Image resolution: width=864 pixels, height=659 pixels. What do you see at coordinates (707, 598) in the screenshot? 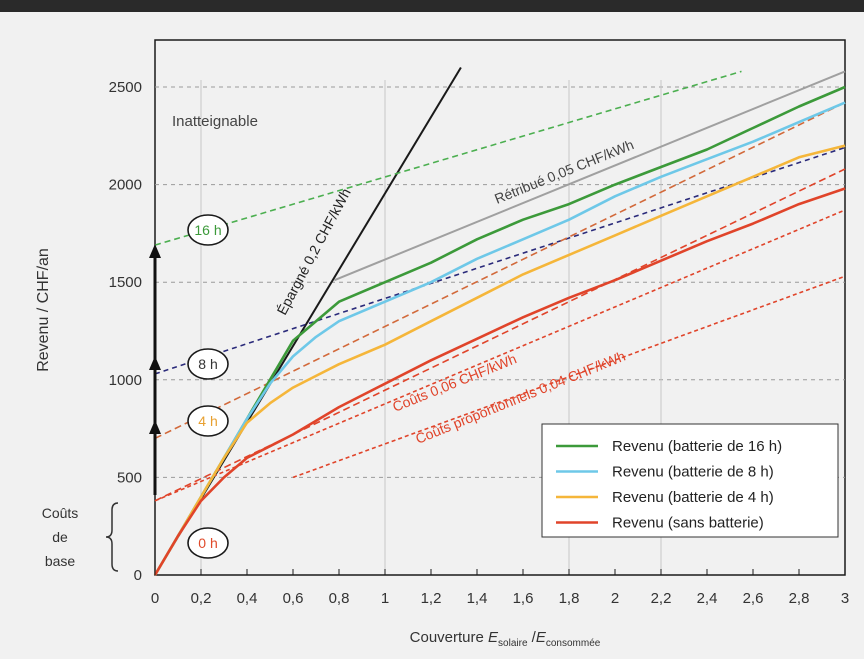
I see `x-tick-label-12: 2,4` at bounding box center [707, 598].